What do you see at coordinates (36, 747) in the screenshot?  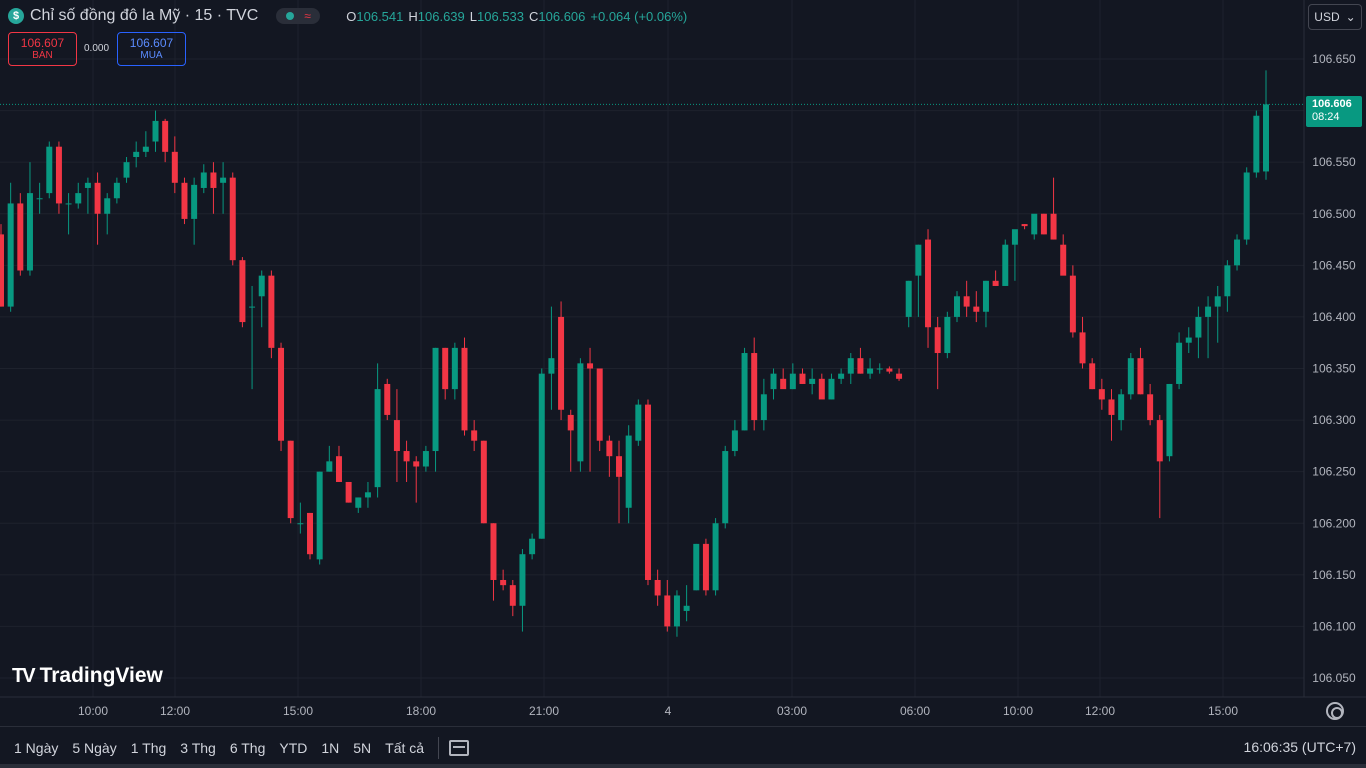 I see `range-button-1d: 1 Ngày` at bounding box center [36, 747].